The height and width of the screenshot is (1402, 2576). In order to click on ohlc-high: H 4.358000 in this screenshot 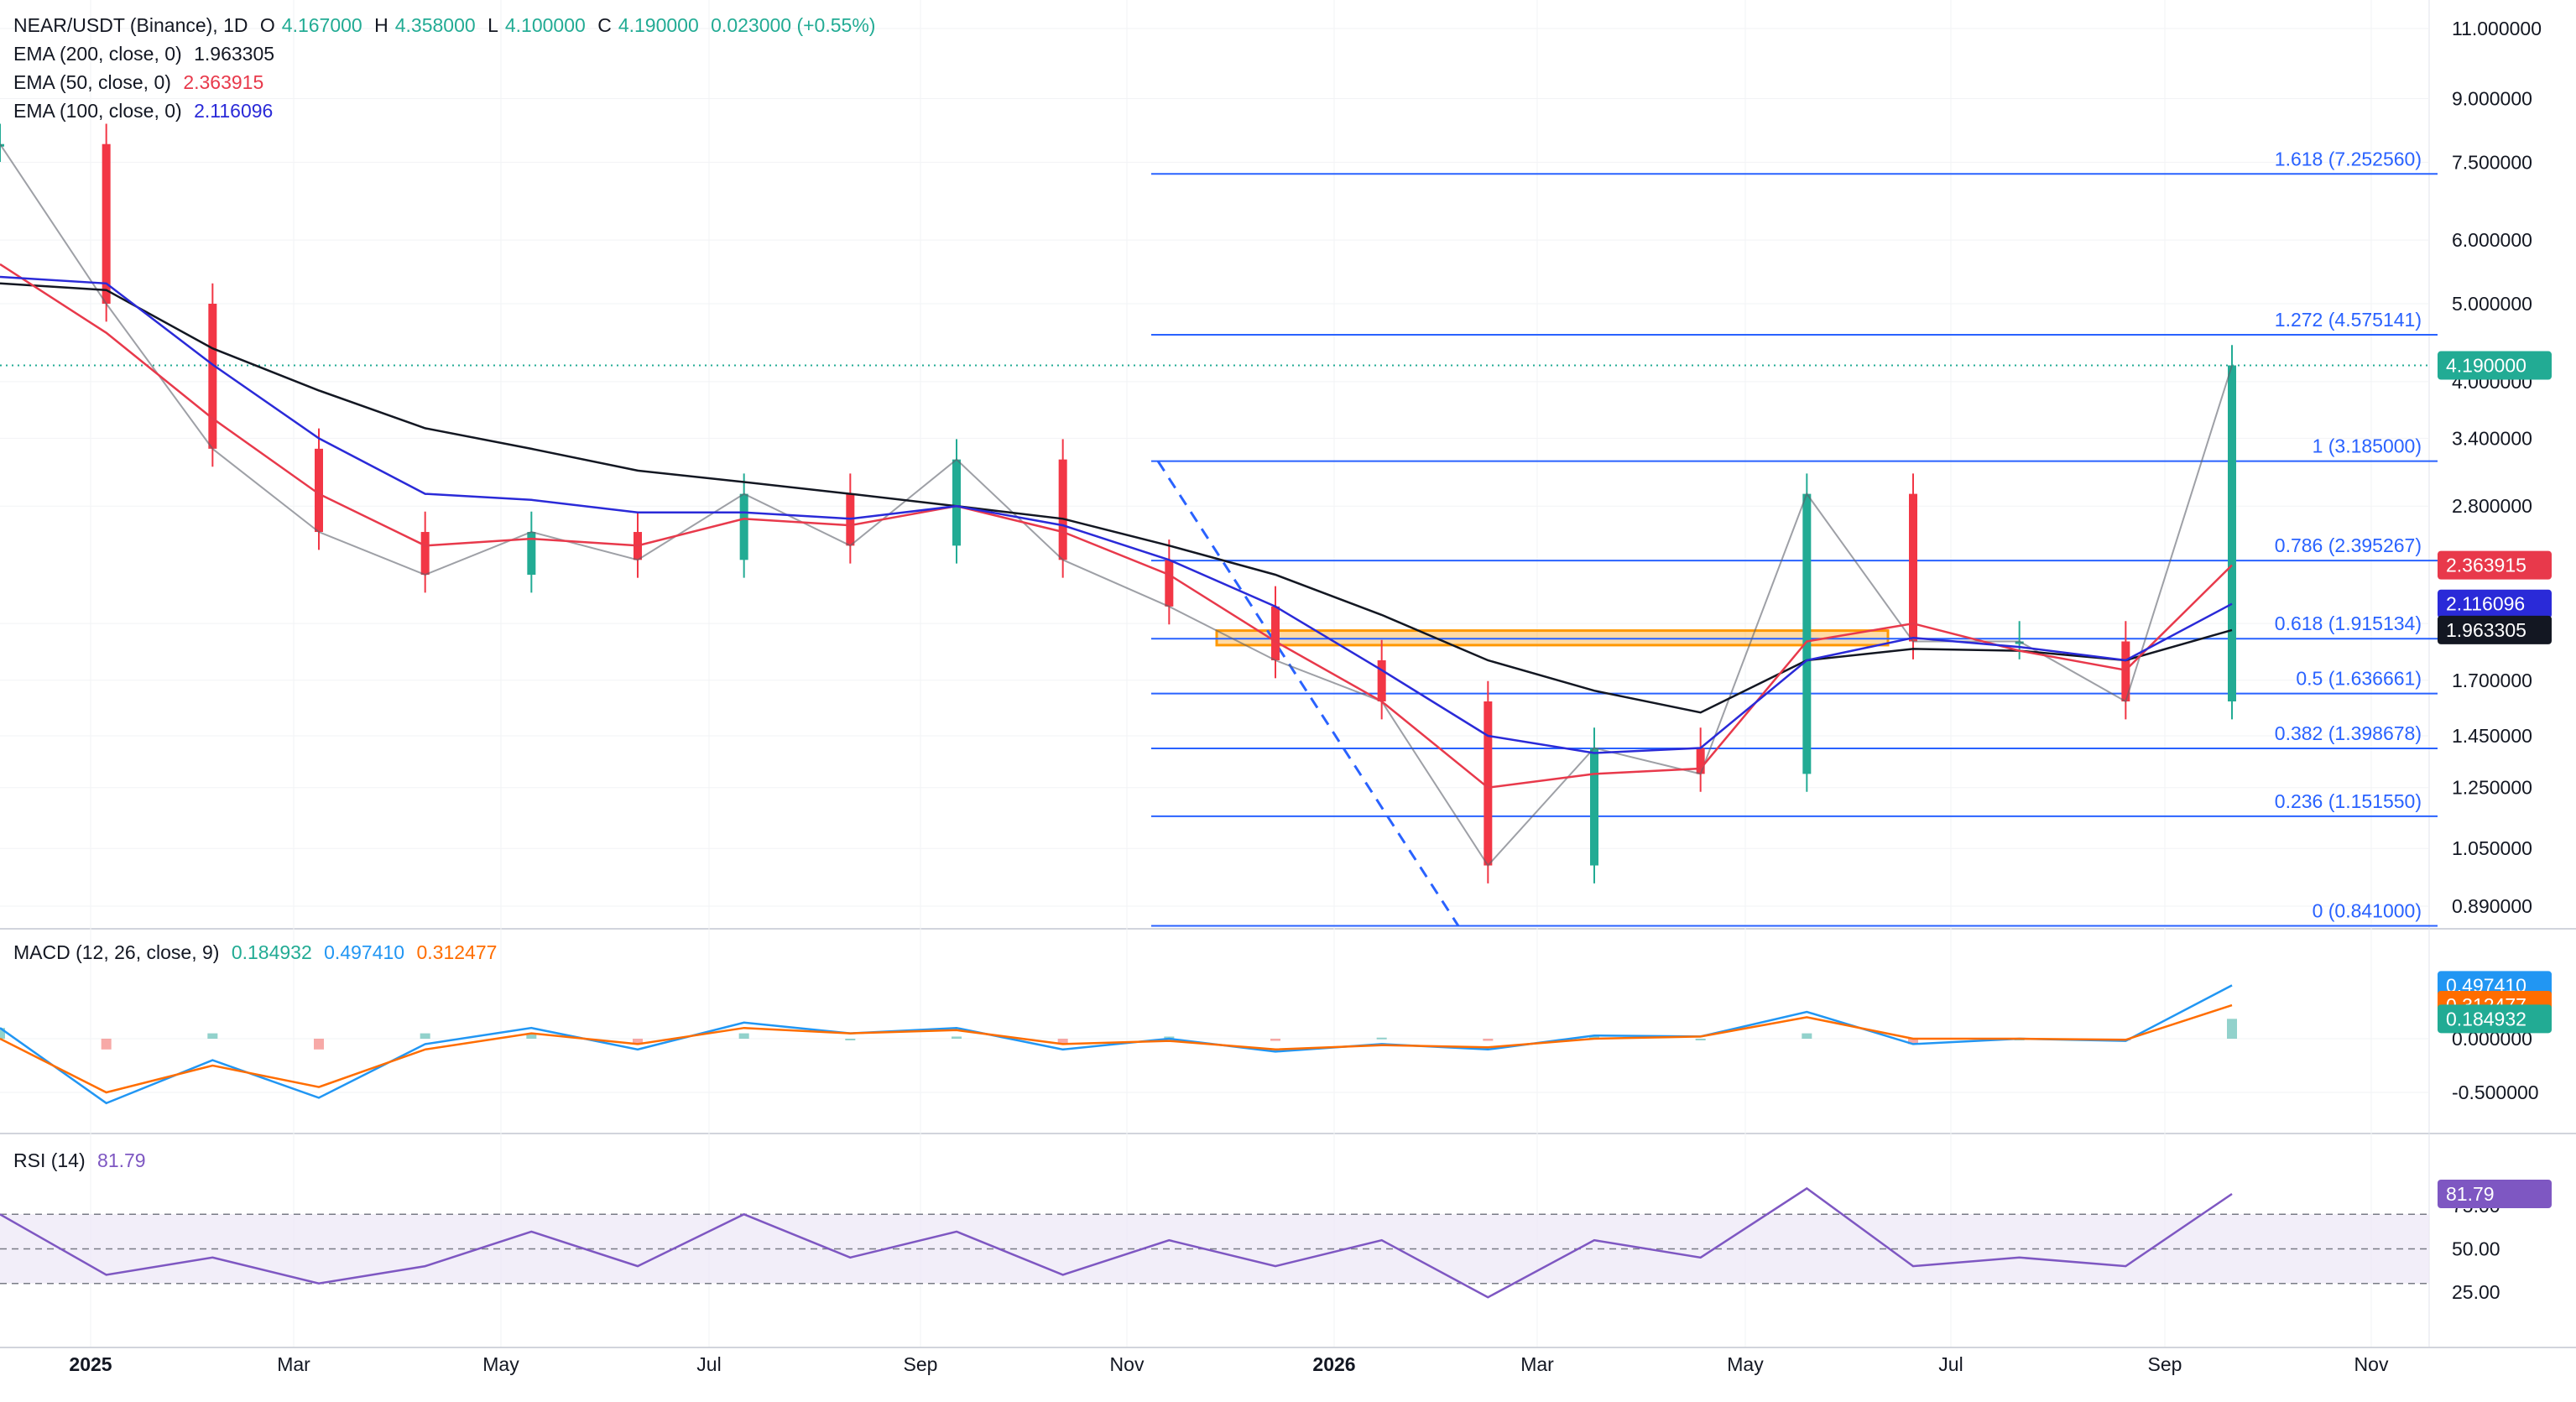, I will do `click(425, 25)`.